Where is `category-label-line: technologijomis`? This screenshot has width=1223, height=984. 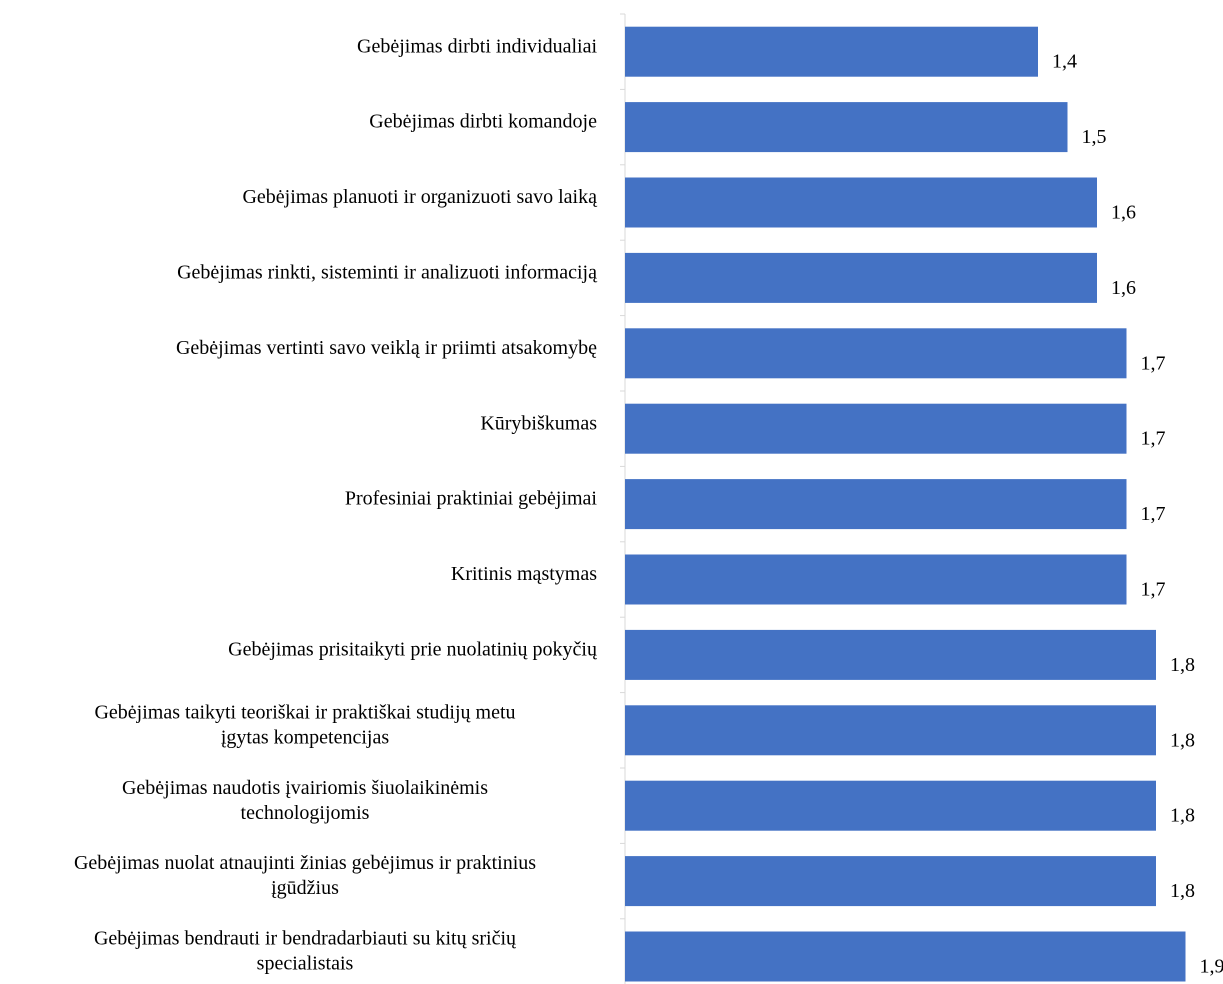
category-label-line: technologijomis is located at coordinates (305, 813).